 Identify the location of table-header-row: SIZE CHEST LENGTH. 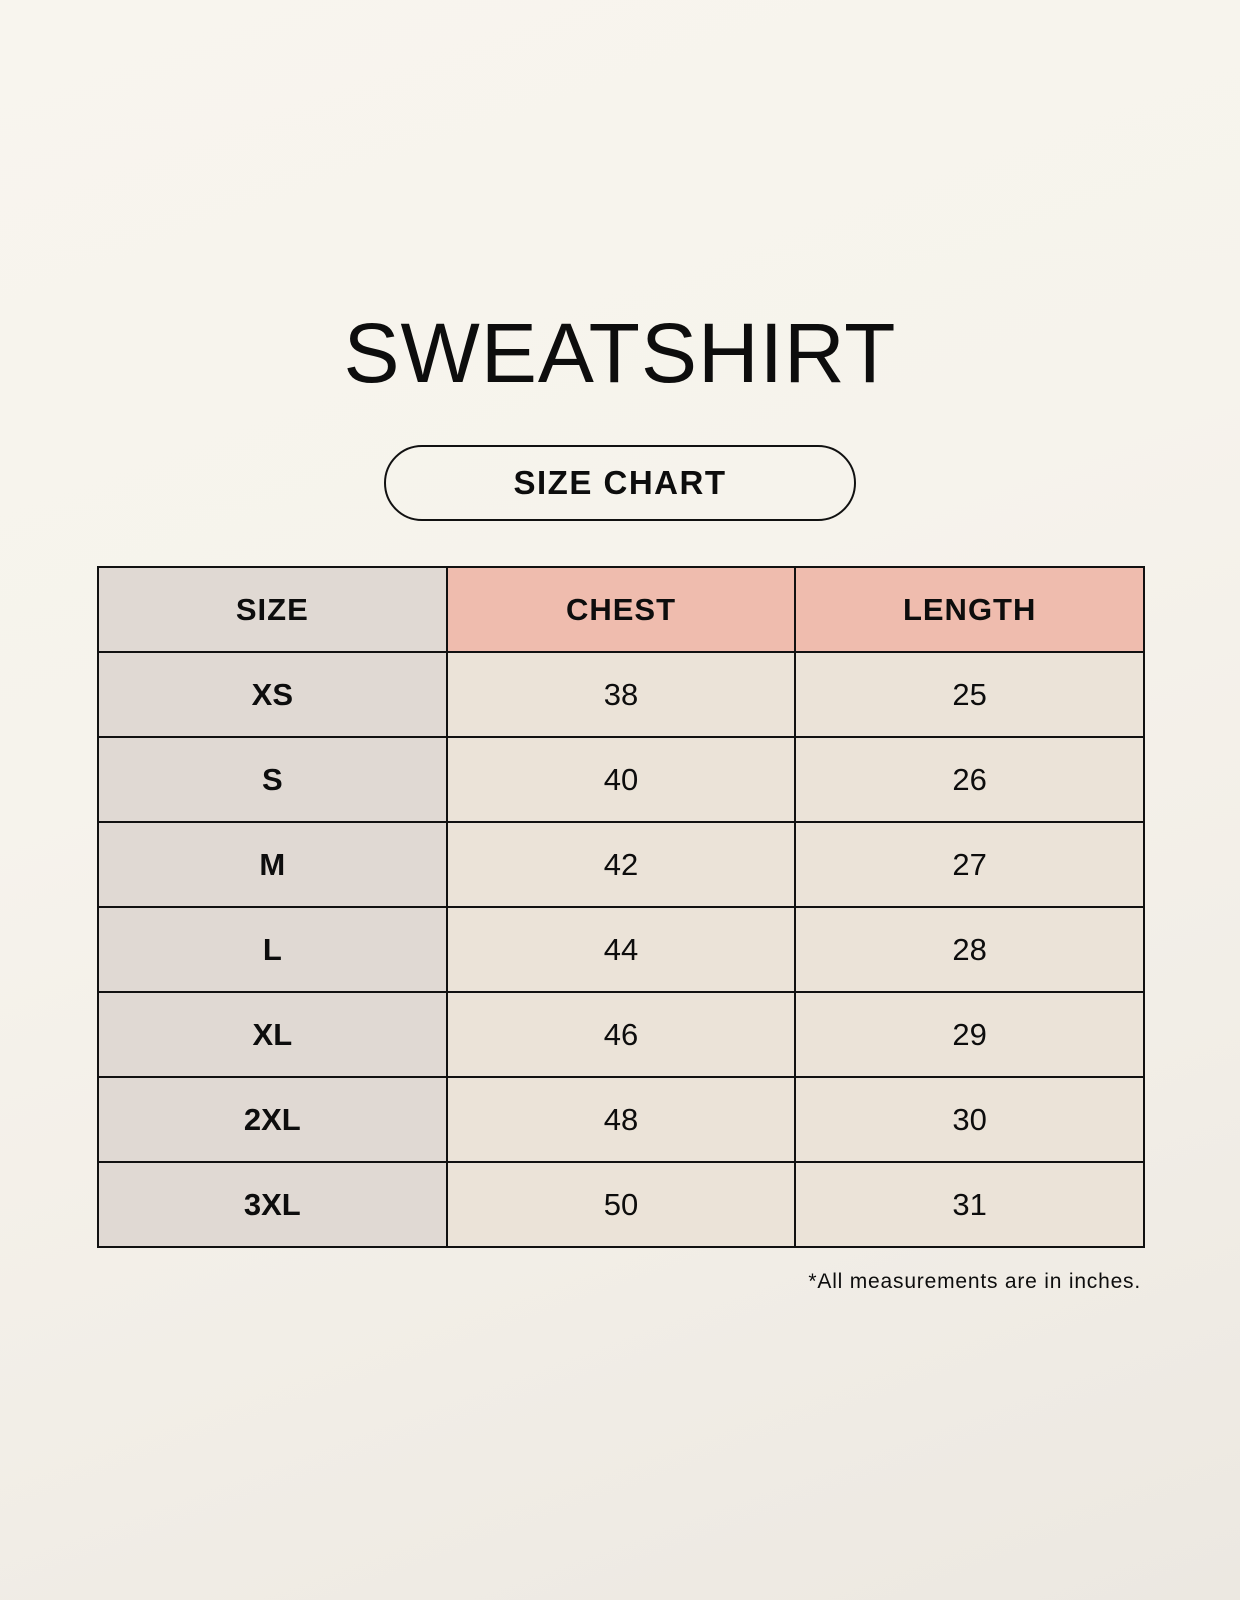
(621, 609).